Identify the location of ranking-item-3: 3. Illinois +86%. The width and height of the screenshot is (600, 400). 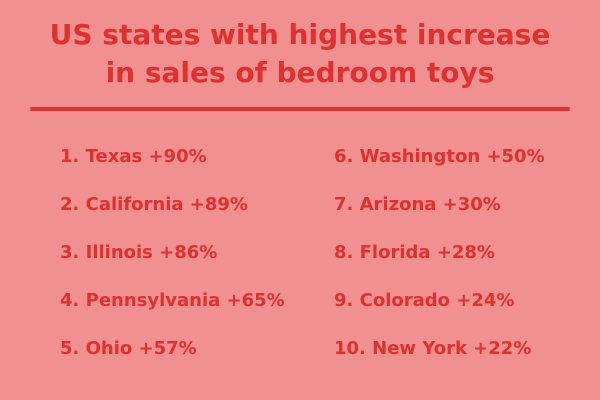
(139, 252).